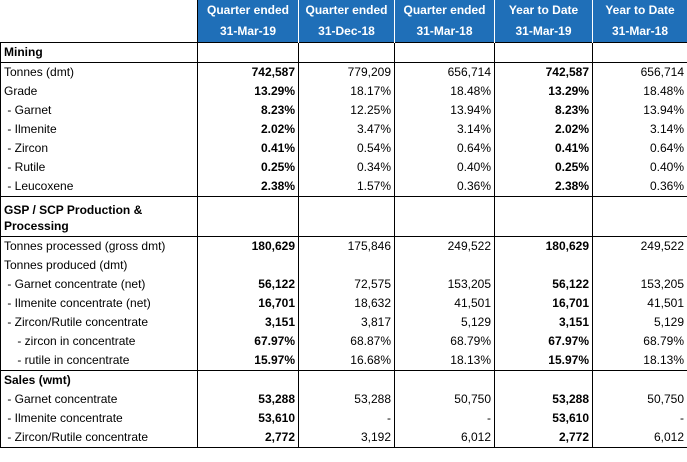  What do you see at coordinates (444, 187) in the screenshot?
I see `value-cell: 0.36%` at bounding box center [444, 187].